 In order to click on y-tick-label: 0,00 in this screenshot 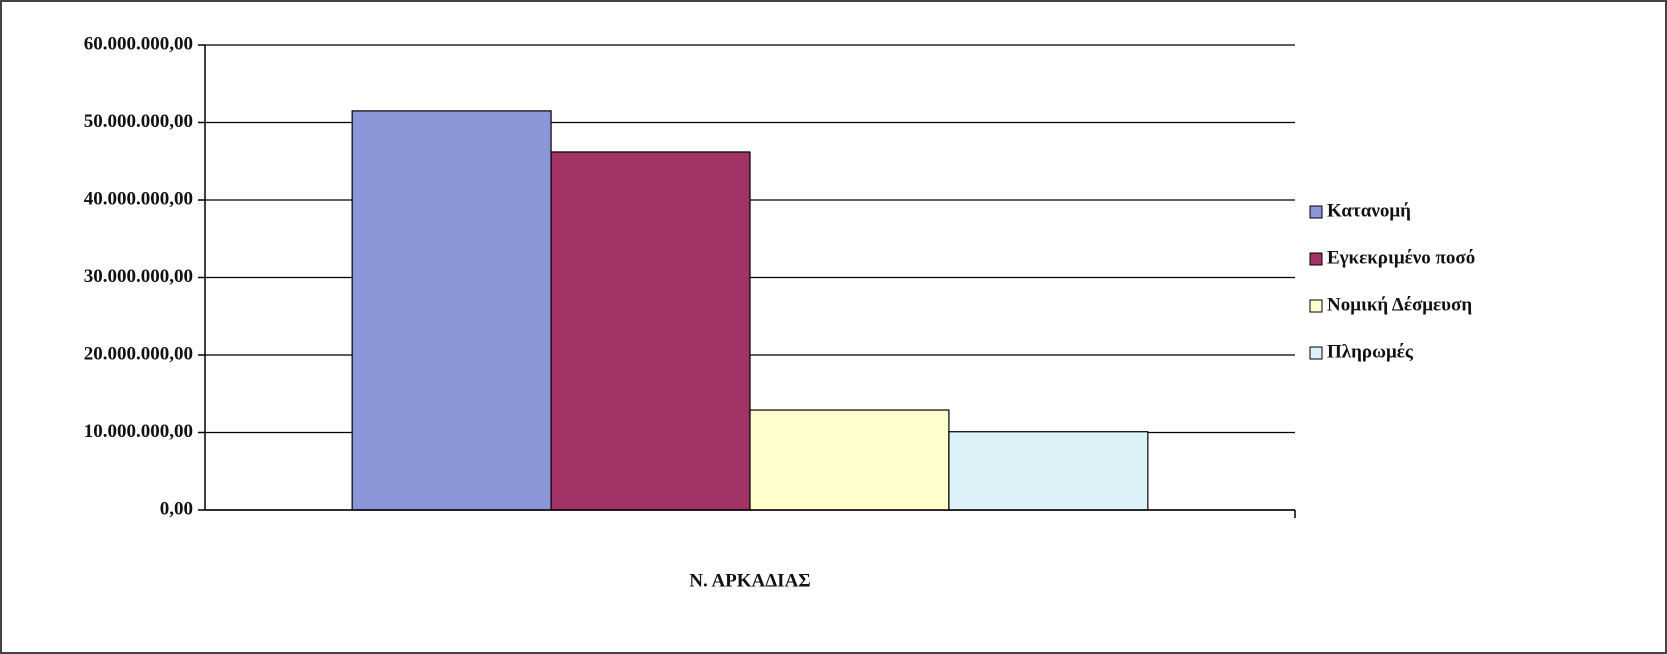, I will do `click(176, 508)`.